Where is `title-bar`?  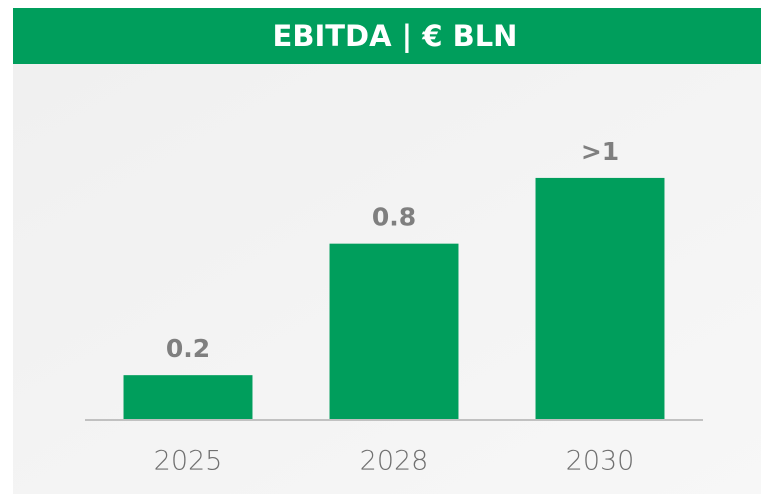
title-bar is located at coordinates (387, 36).